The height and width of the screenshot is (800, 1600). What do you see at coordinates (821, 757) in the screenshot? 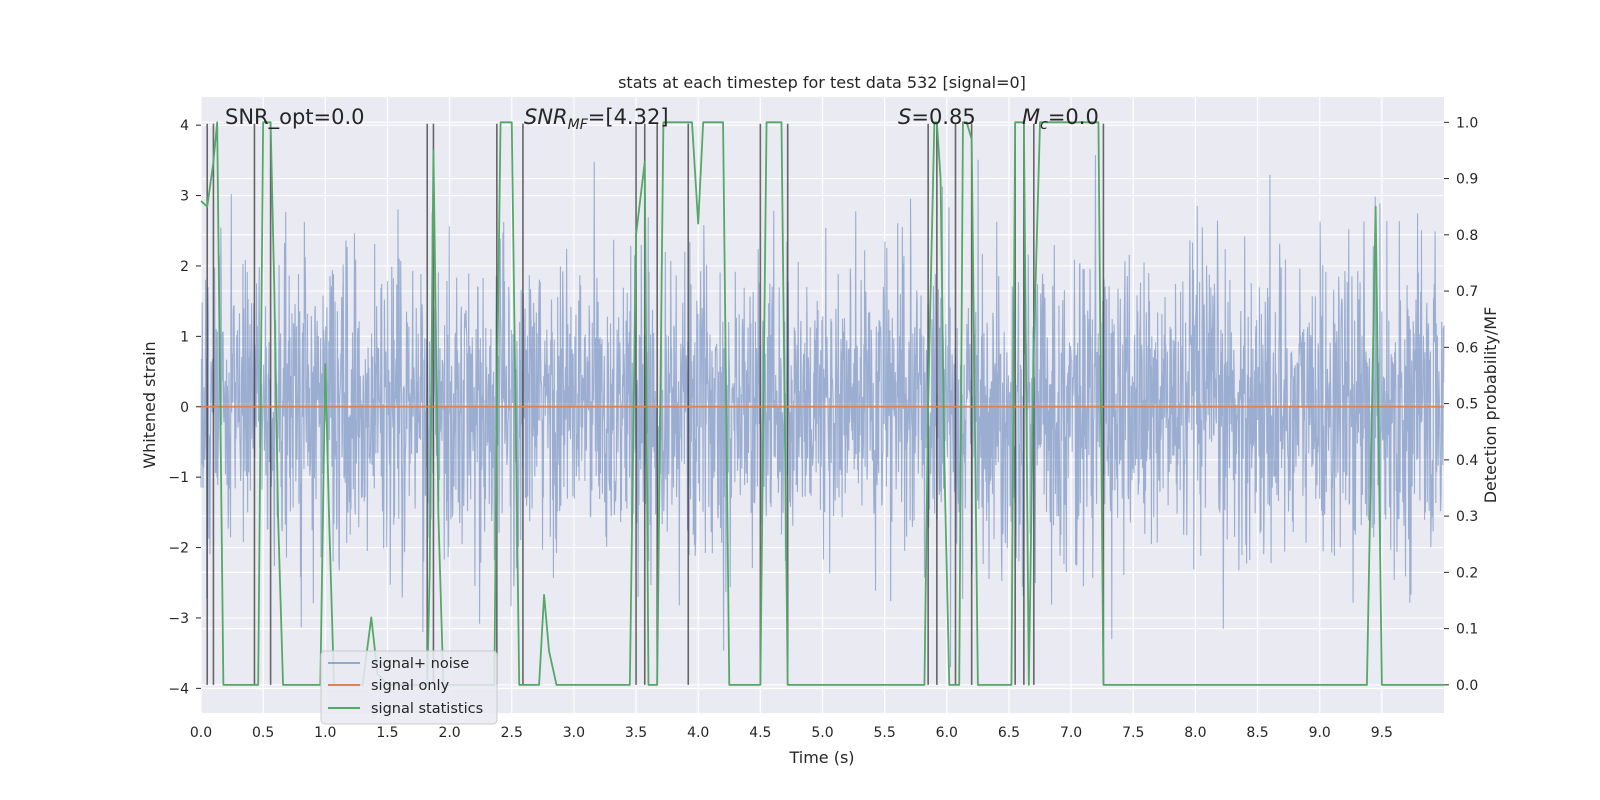
I see `x-axis-label: Time (s)` at bounding box center [821, 757].